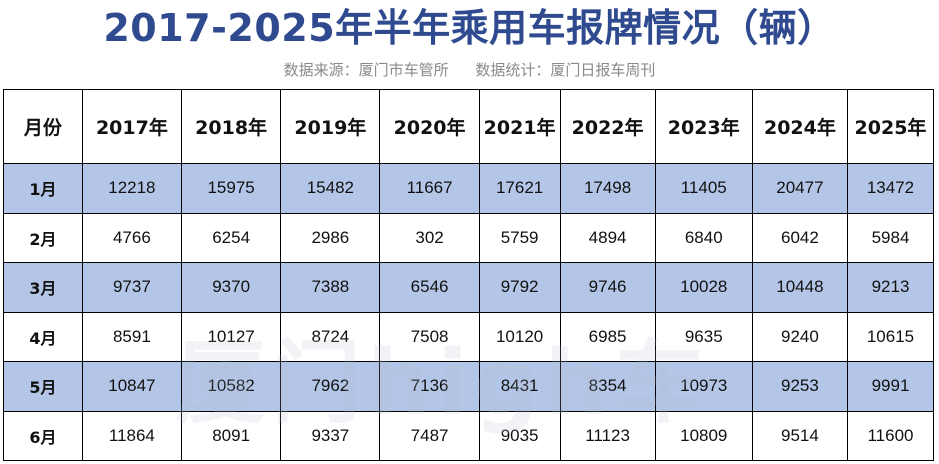  Describe the element at coordinates (519, 126) in the screenshot. I see `header-cell: 2021年` at that location.